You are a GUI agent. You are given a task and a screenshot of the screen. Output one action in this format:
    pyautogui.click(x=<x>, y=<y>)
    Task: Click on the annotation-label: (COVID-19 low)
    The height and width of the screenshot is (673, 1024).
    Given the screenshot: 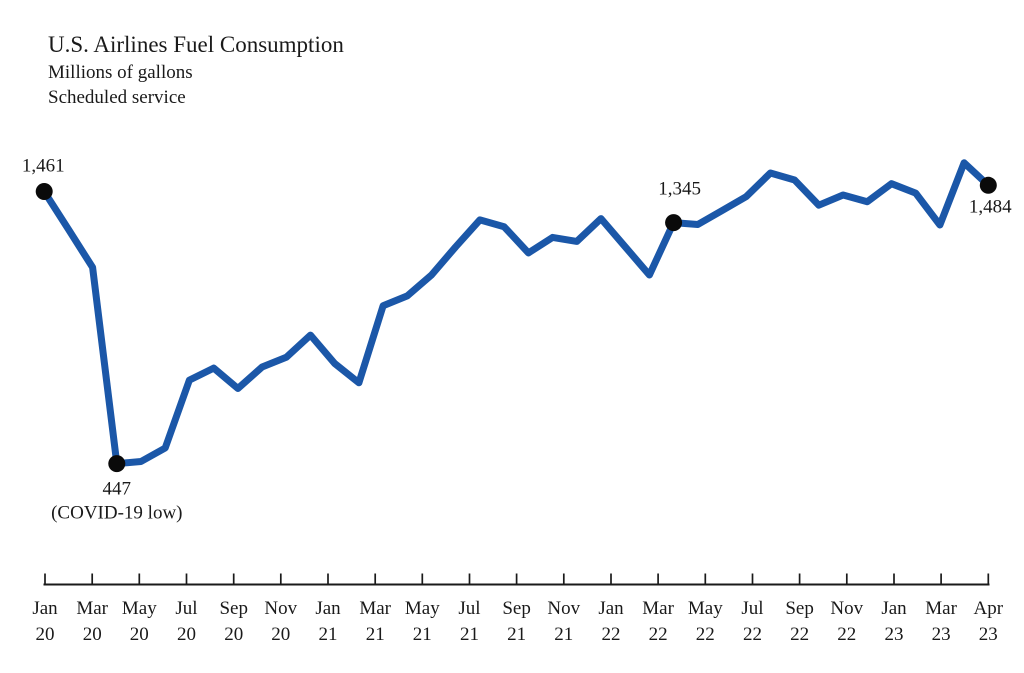 What is the action you would take?
    pyautogui.click(x=116, y=513)
    